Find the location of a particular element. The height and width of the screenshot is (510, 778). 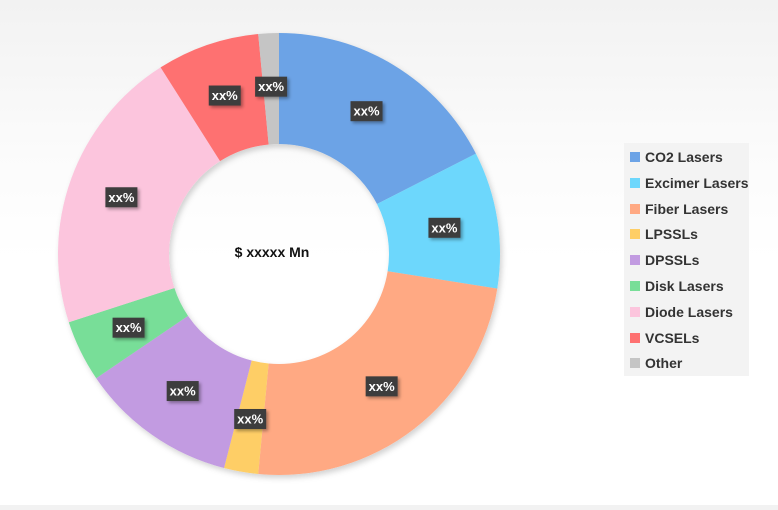

legend-label: VCSELs is located at coordinates (672, 337).